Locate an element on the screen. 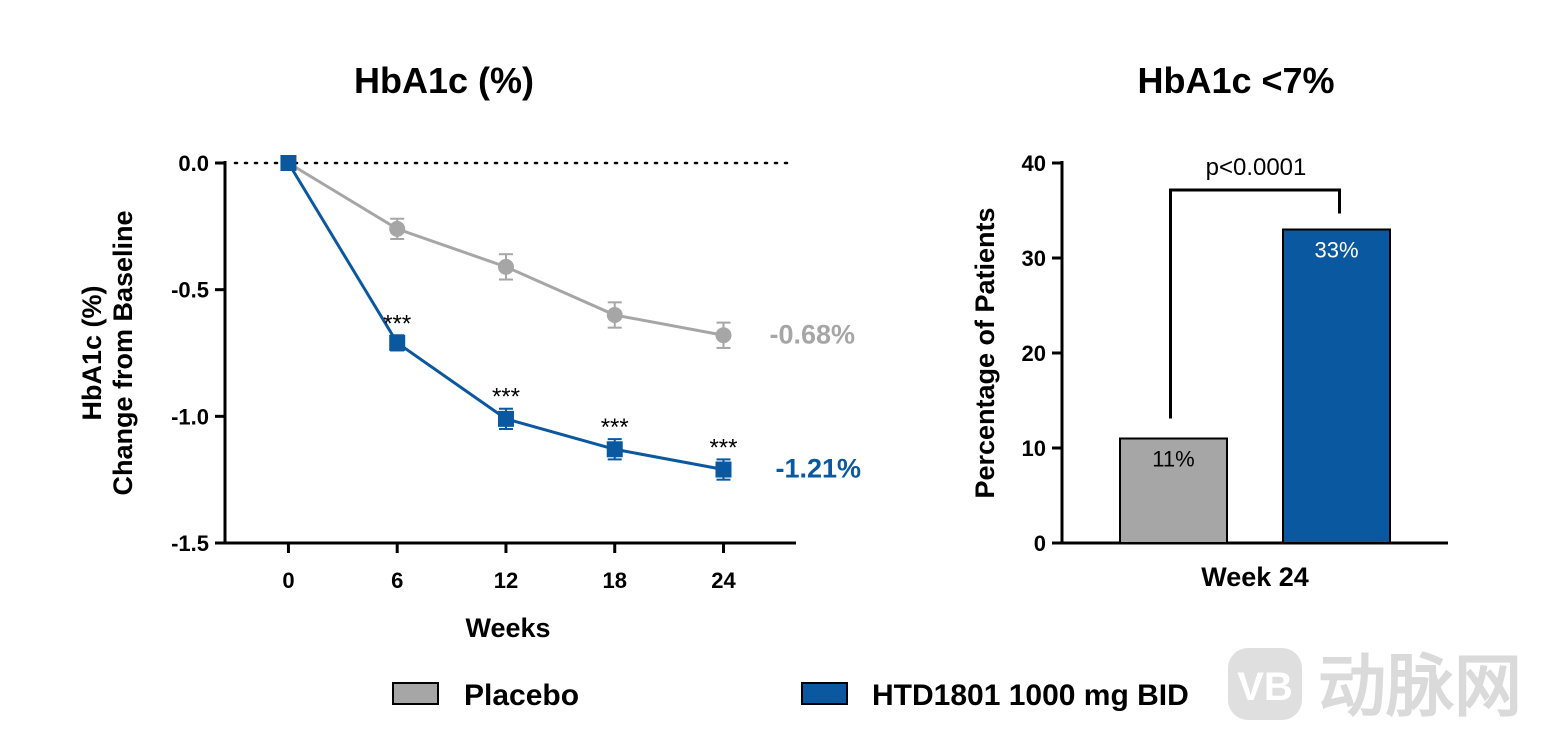  line-chart-x-ticks: 0 6 12 18 24 is located at coordinates (509, 568).